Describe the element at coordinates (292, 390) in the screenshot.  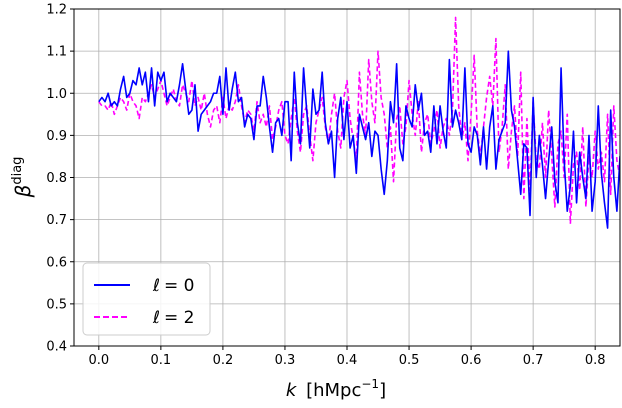
I see `x-axis-symbol: k` at that location.